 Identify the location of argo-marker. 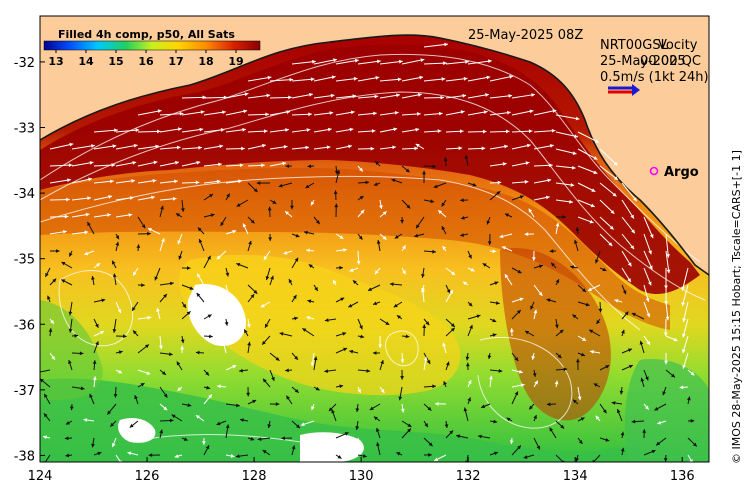
(654, 171).